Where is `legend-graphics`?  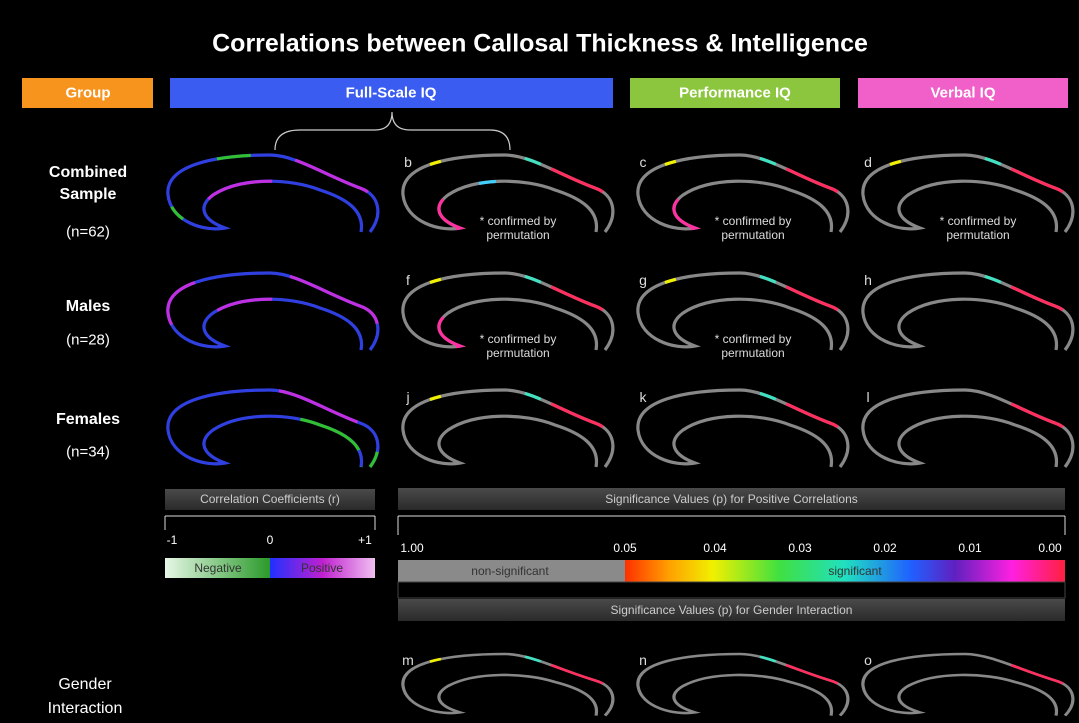
legend-graphics is located at coordinates (615, 557).